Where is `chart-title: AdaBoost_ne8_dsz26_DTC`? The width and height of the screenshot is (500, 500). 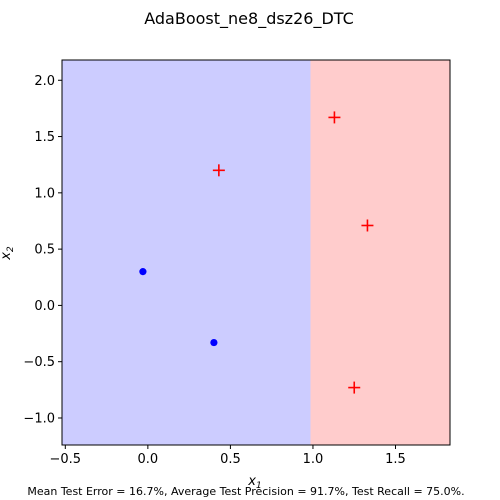 chart-title: AdaBoost_ne8_dsz26_DTC is located at coordinates (249, 19).